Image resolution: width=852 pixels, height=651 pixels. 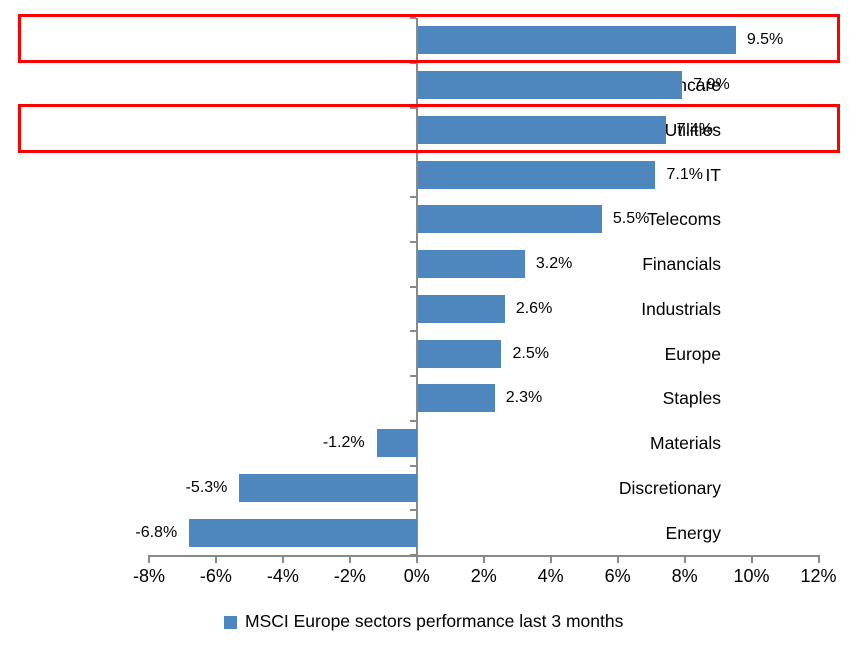 I want to click on x-tick-label: -4%, so click(x=282, y=576).